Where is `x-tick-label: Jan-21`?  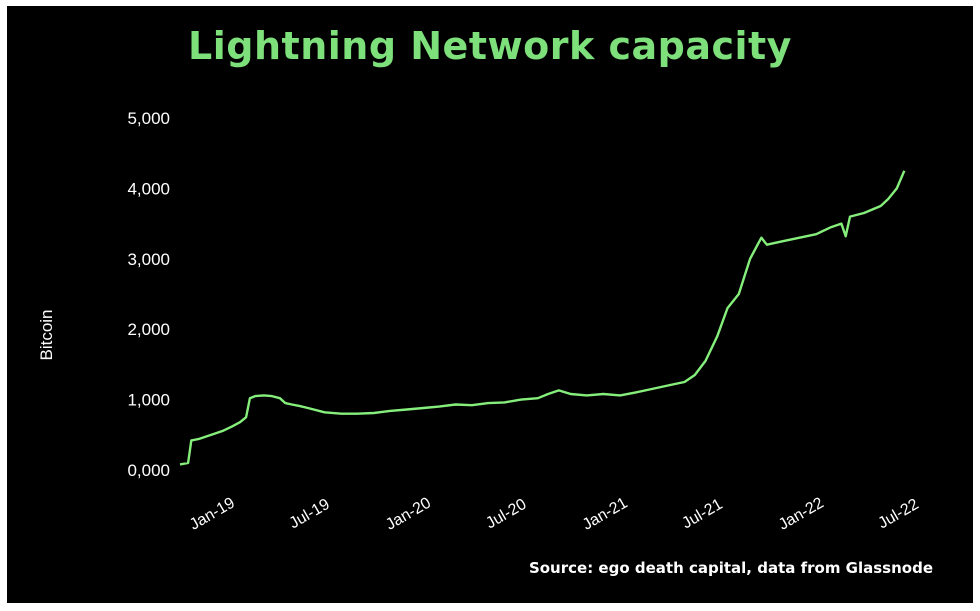 x-tick-label: Jan-21 is located at coordinates (605, 513).